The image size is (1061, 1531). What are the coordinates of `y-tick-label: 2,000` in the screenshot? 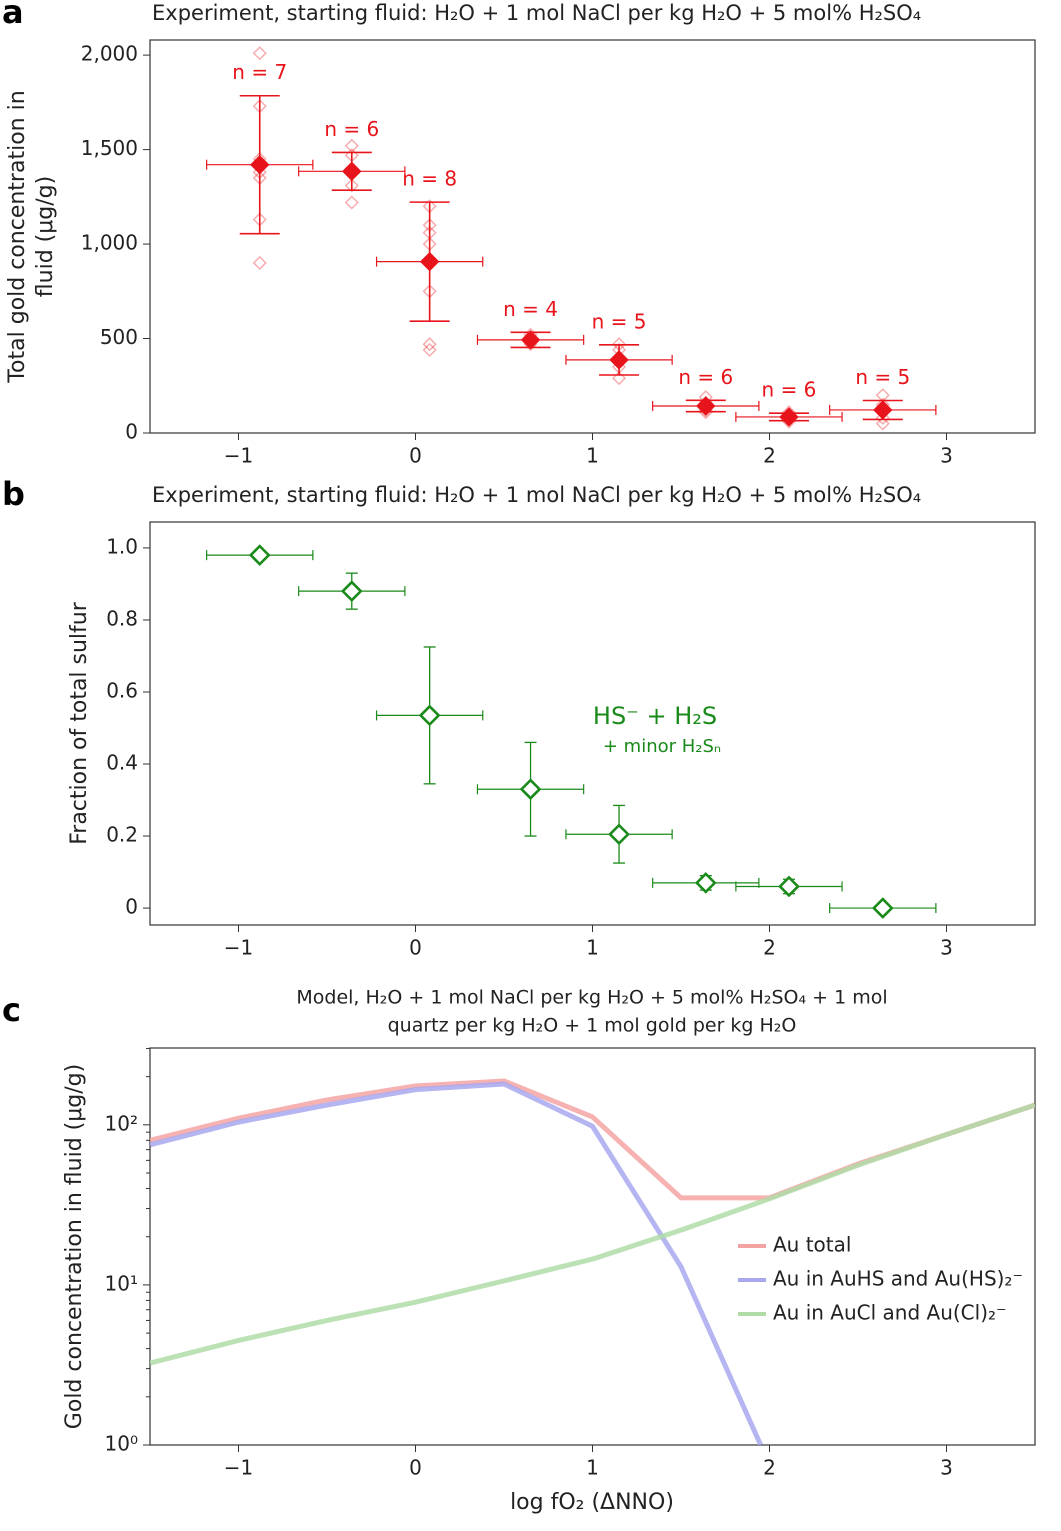 It's located at (109, 54).